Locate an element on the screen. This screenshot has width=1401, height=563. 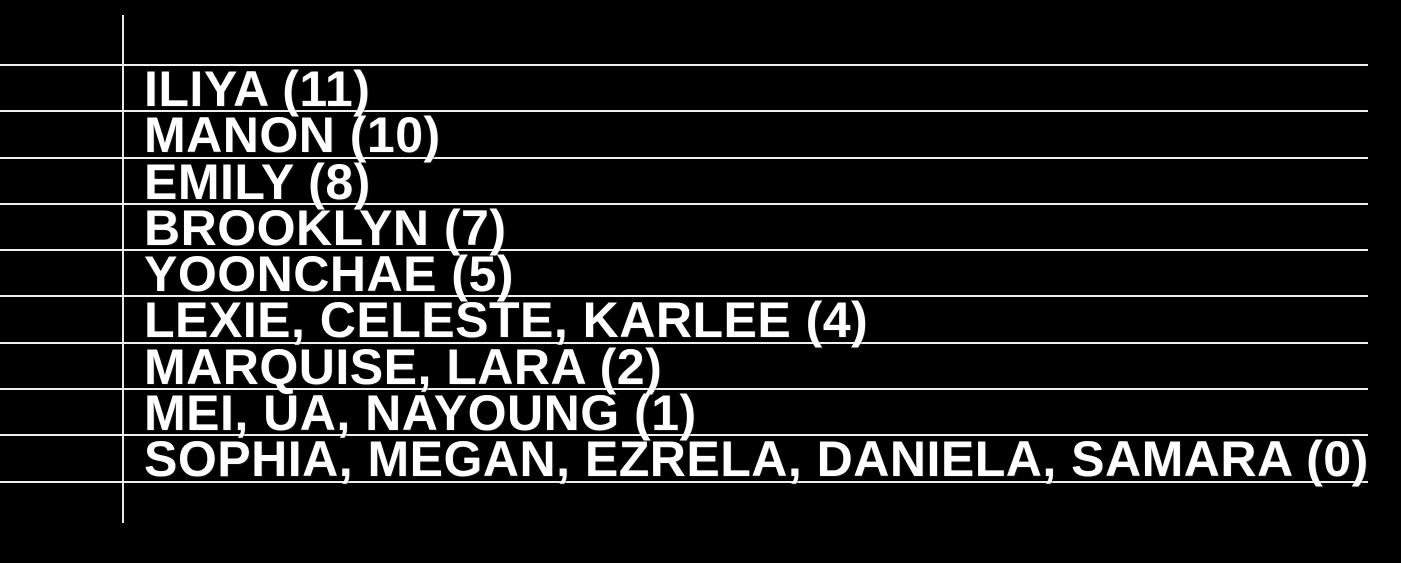
leaderboard-row: YOONCHAE (5) is located at coordinates (684, 274).